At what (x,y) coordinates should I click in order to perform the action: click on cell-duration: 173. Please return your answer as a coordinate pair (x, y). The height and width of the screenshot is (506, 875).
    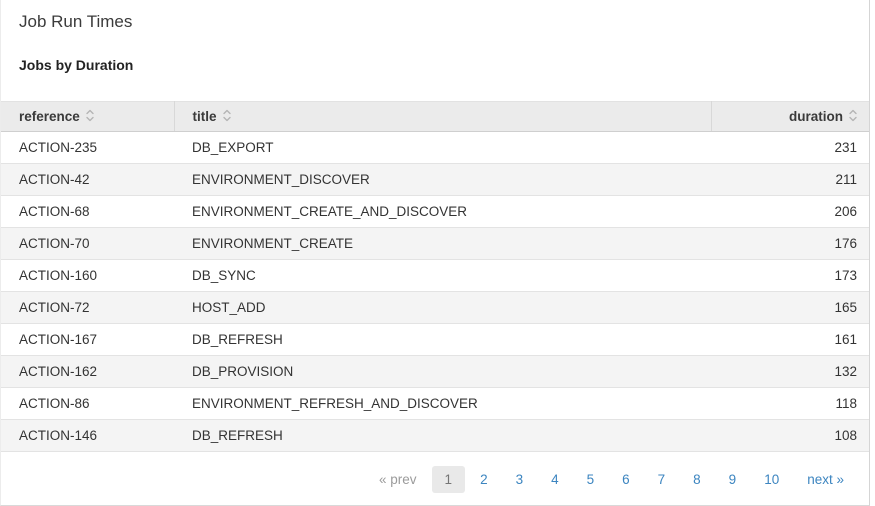
    Looking at the image, I should click on (790, 275).